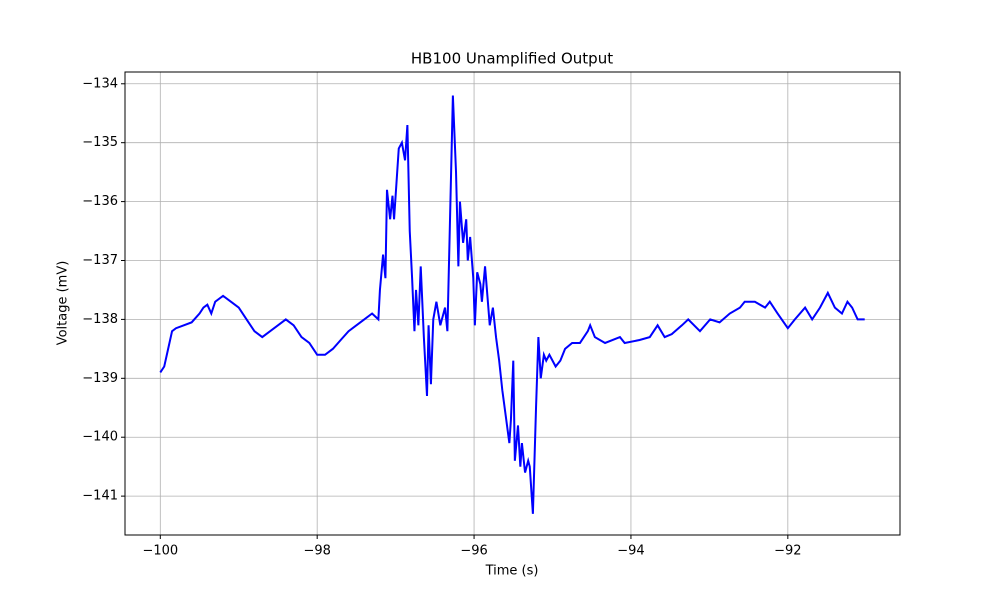 The height and width of the screenshot is (600, 1000). Describe the element at coordinates (316, 551) in the screenshot. I see `x-tick-label: −98` at that location.